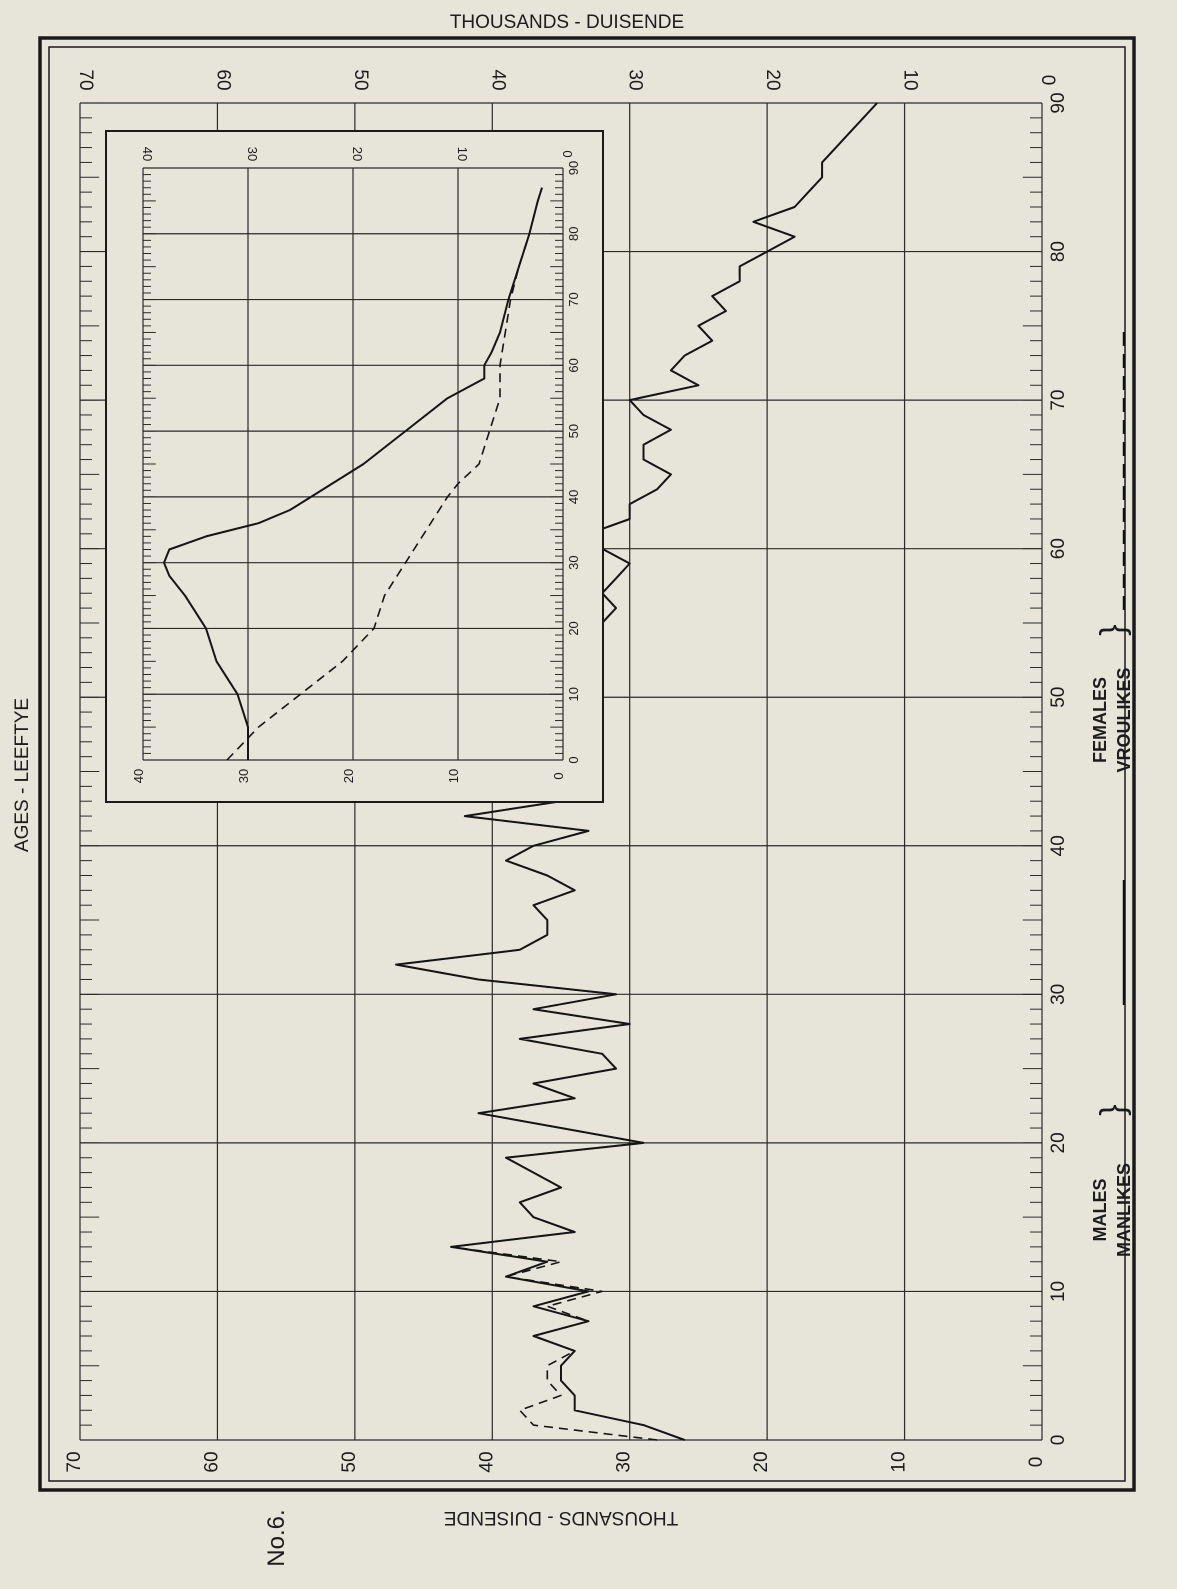 This screenshot has width=1177, height=1589. I want to click on main-value-tick-label-bottom: 40, so click(486, 1461).